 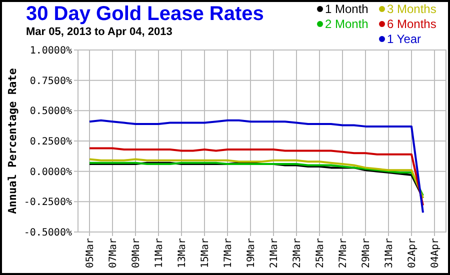 What do you see at coordinates (404, 39) in the screenshot?
I see `legend-label: 1 Year` at bounding box center [404, 39].